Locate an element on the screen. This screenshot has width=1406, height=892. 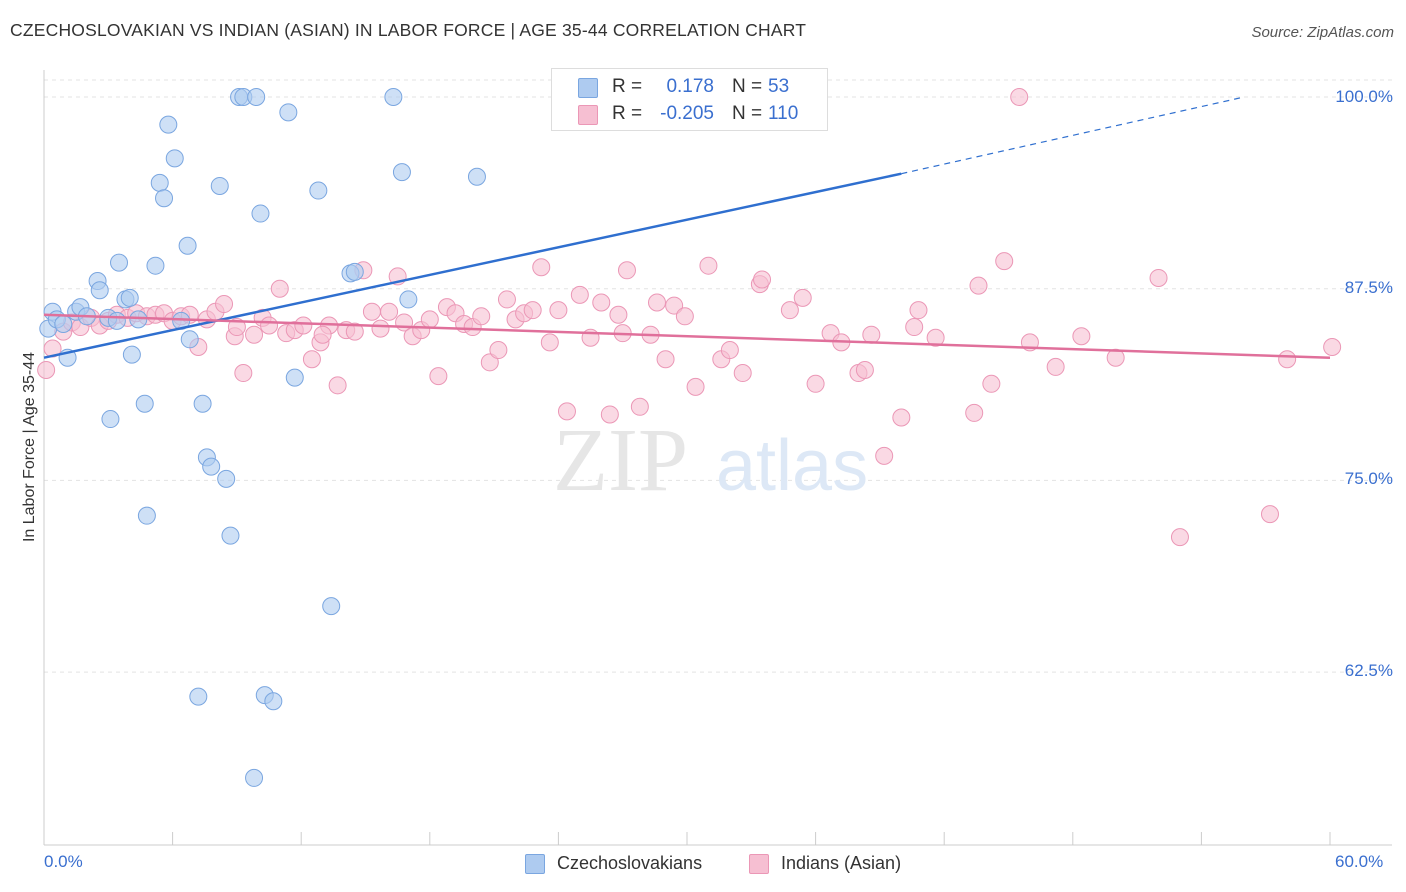
n-value-indian: 110 is located at coordinates (783, 113).